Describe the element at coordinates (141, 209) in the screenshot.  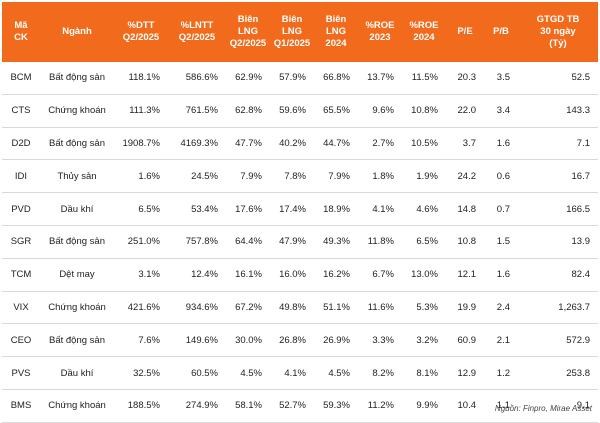
I see `value-cell: 6.5%` at that location.